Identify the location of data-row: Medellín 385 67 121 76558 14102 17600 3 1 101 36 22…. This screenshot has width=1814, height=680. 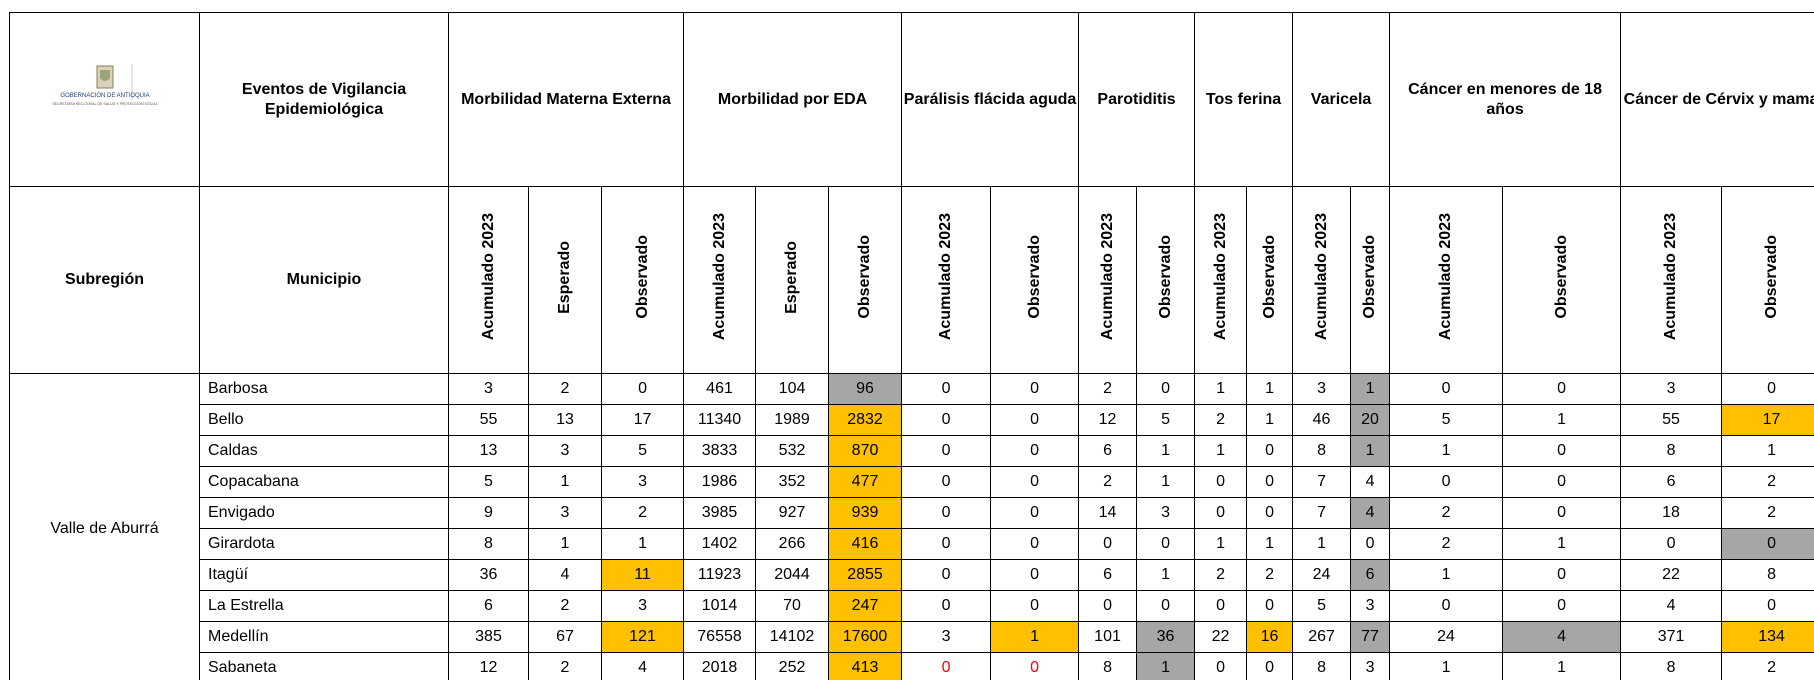
(912, 637).